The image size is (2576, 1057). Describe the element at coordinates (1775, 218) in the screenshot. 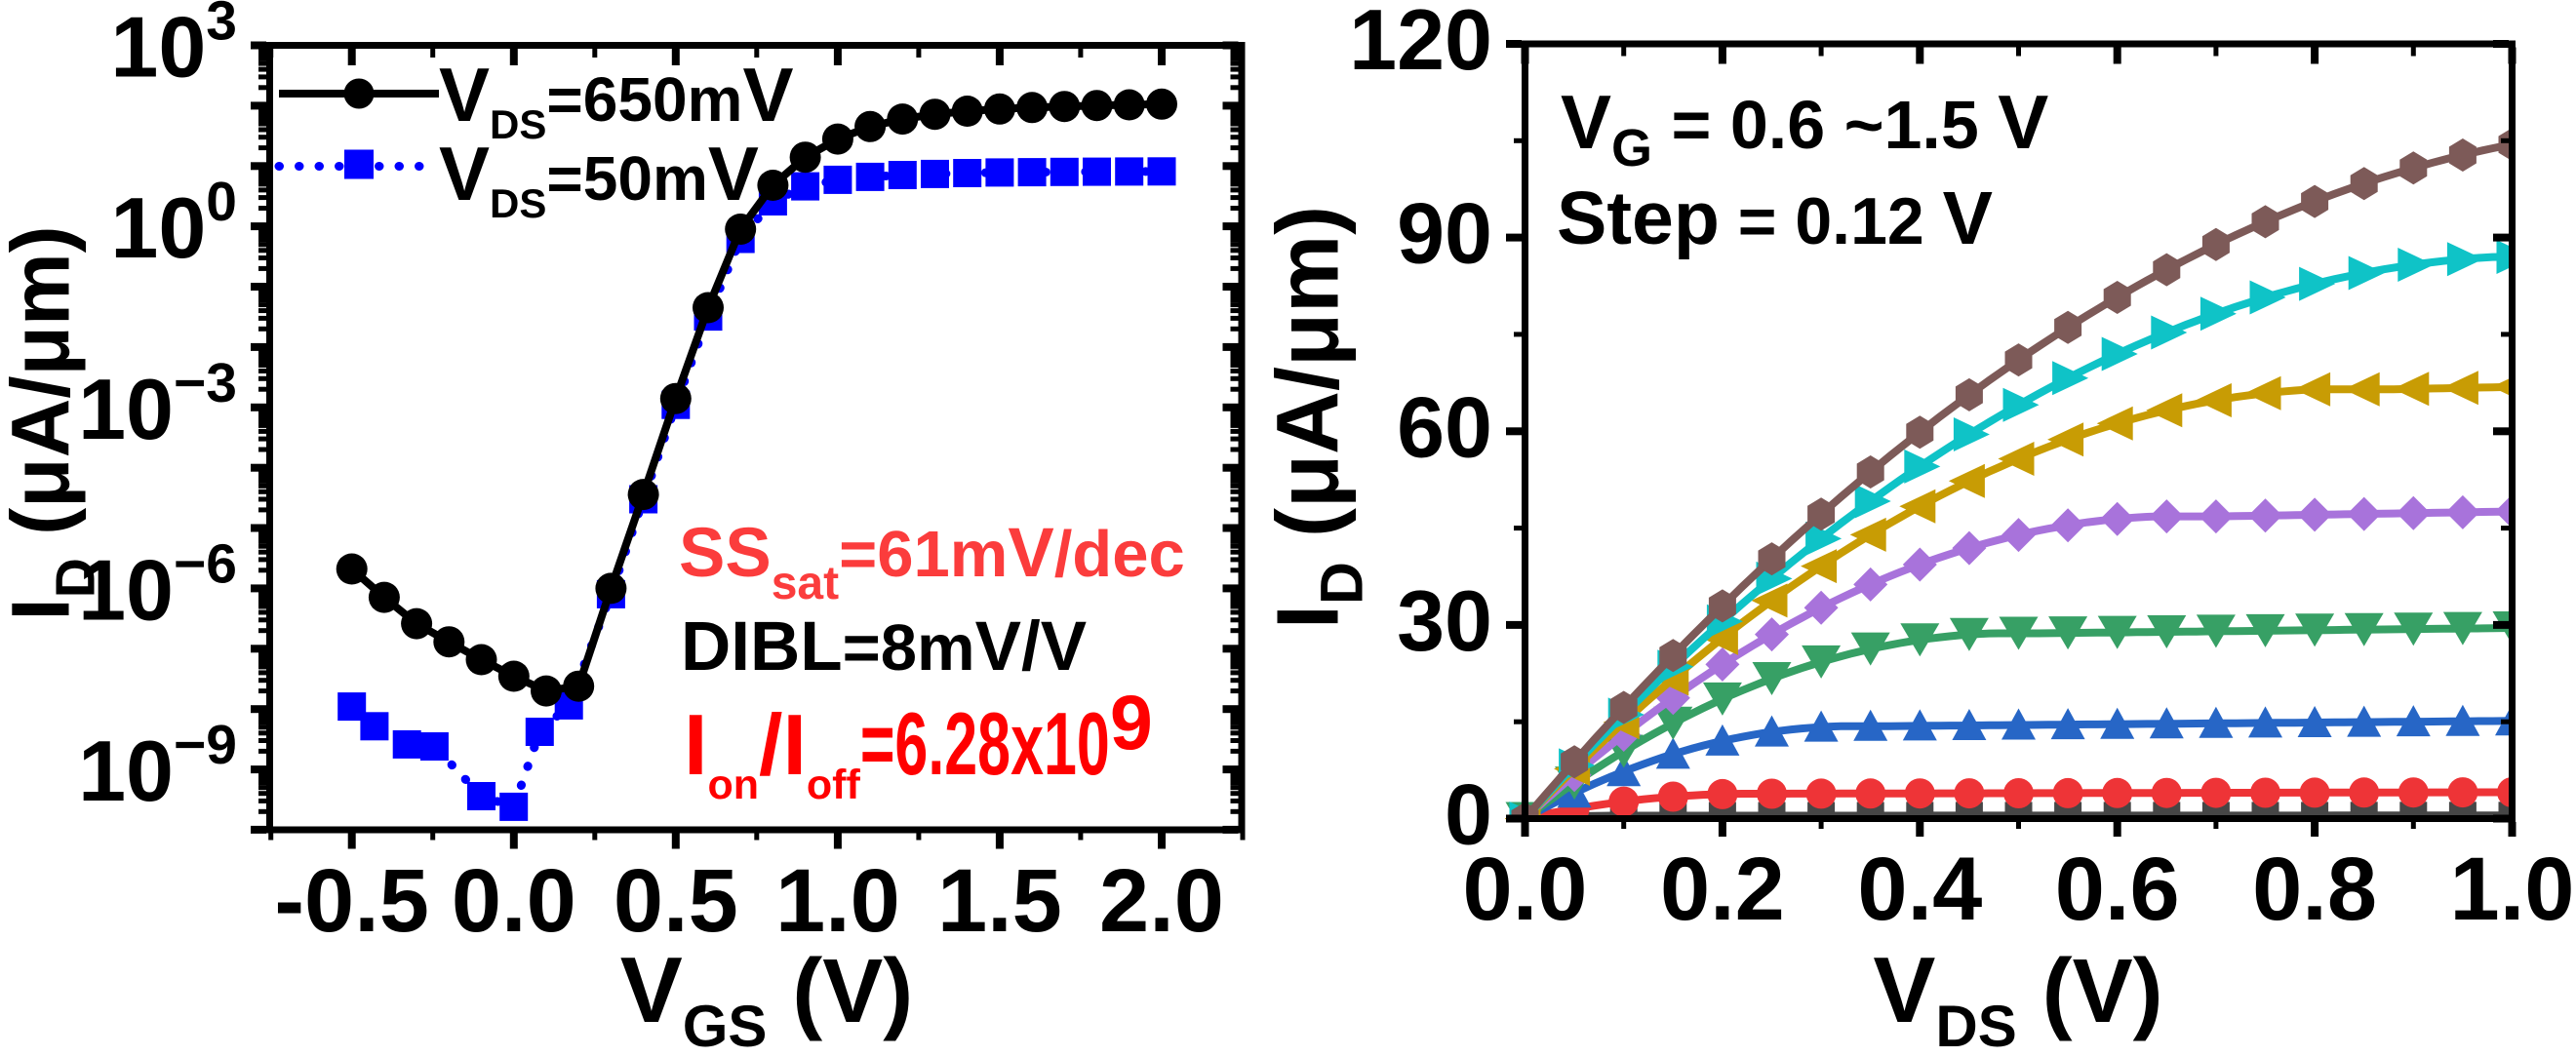

I see `svg-text: Step = 0.12 V` at that location.